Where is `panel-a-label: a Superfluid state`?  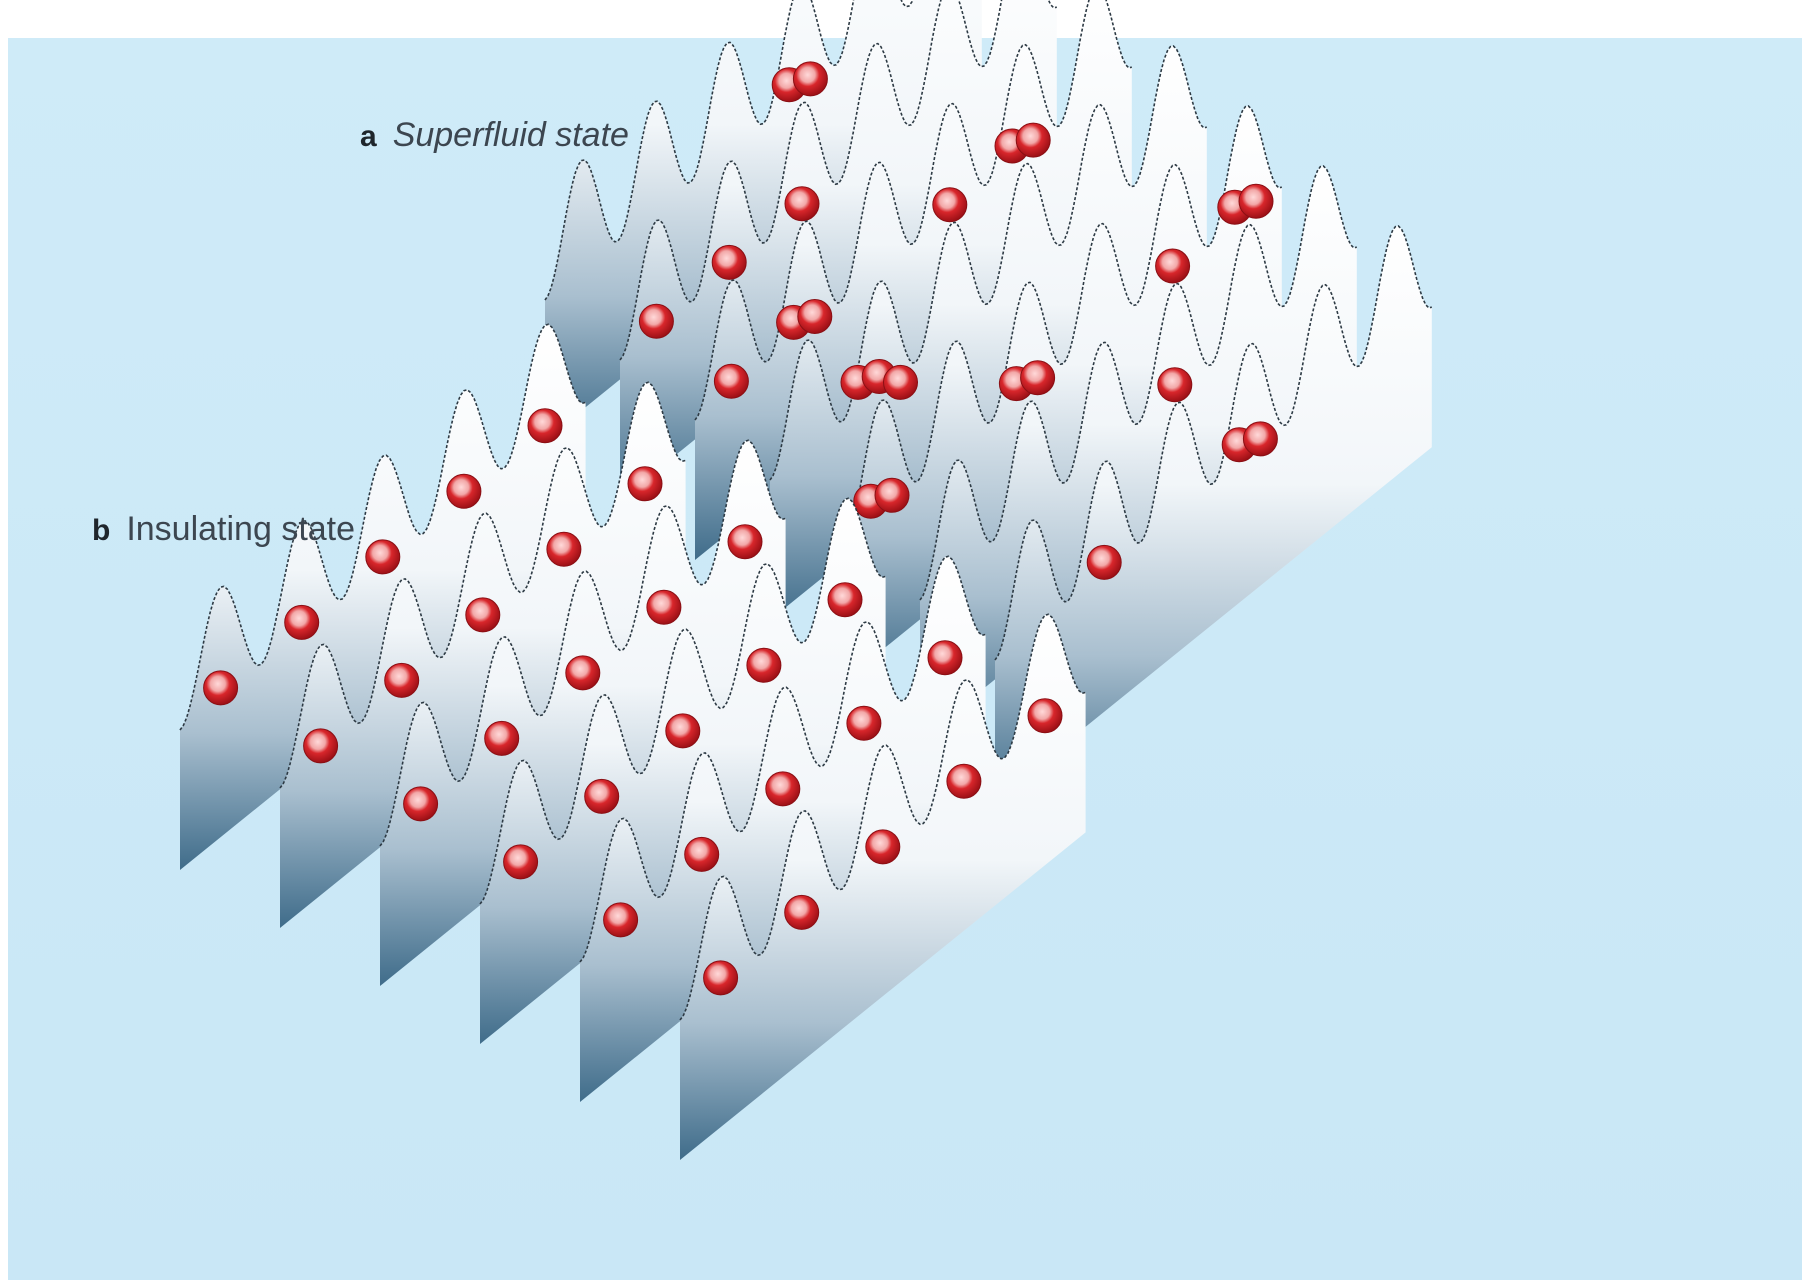 panel-a-label: a Superfluid state is located at coordinates (494, 135).